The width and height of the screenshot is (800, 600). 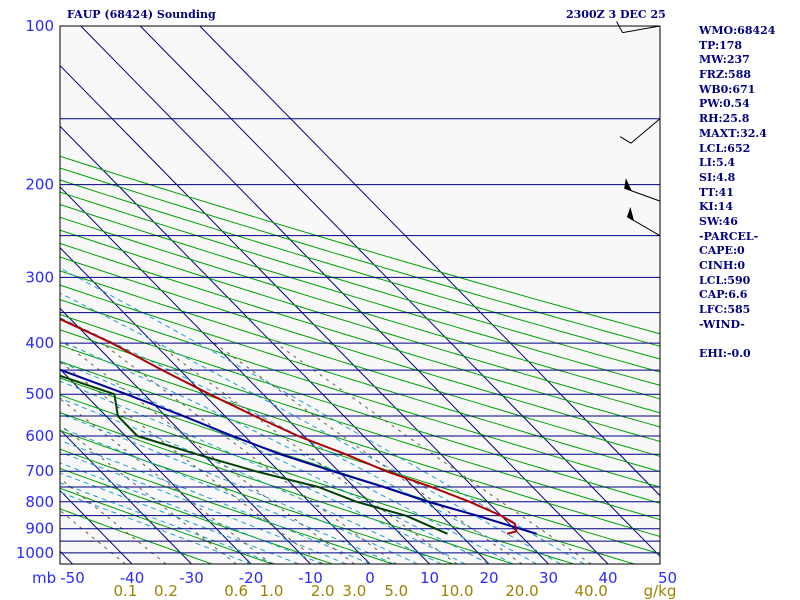 What do you see at coordinates (272, 591) in the screenshot?
I see `mixing-ratio-label: 1.0` at bounding box center [272, 591].